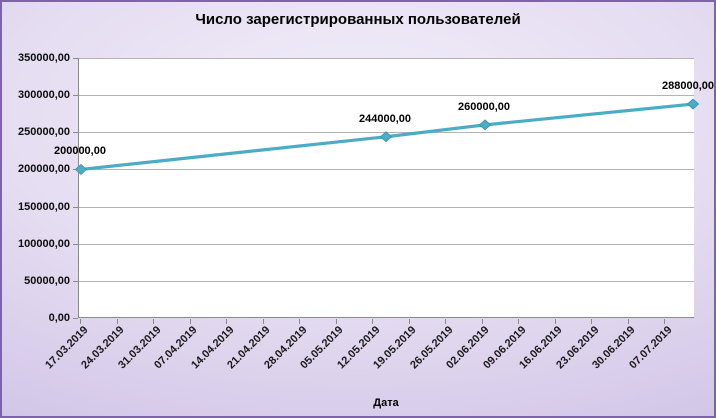 Image resolution: width=716 pixels, height=418 pixels. Describe the element at coordinates (59, 318) in the screenshot. I see `y-axis-tick-label: 0,00` at that location.